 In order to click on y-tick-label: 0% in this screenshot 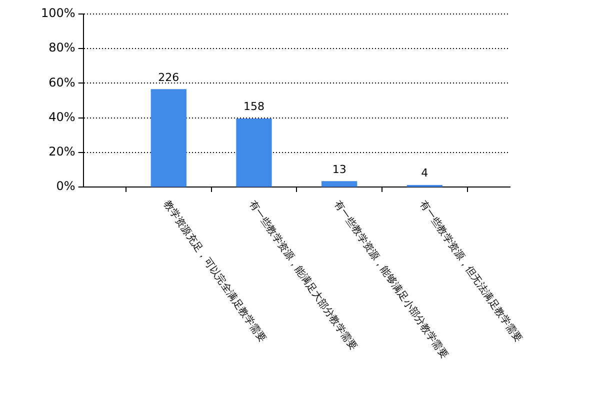, I will do `click(66, 186)`.